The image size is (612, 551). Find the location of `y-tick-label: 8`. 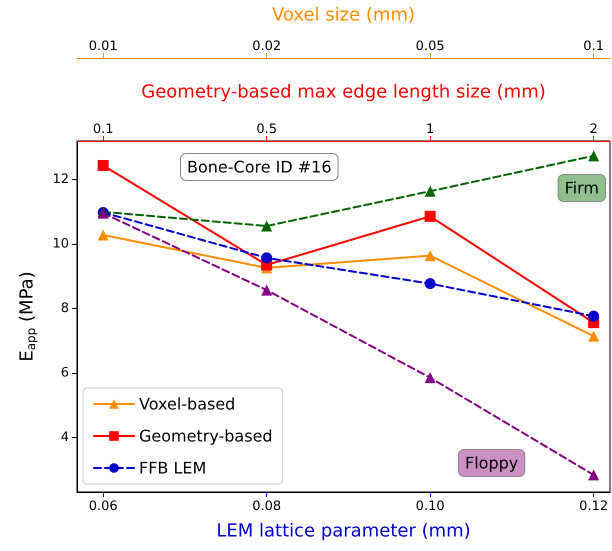

y-tick-label: 8 is located at coordinates (64, 308).